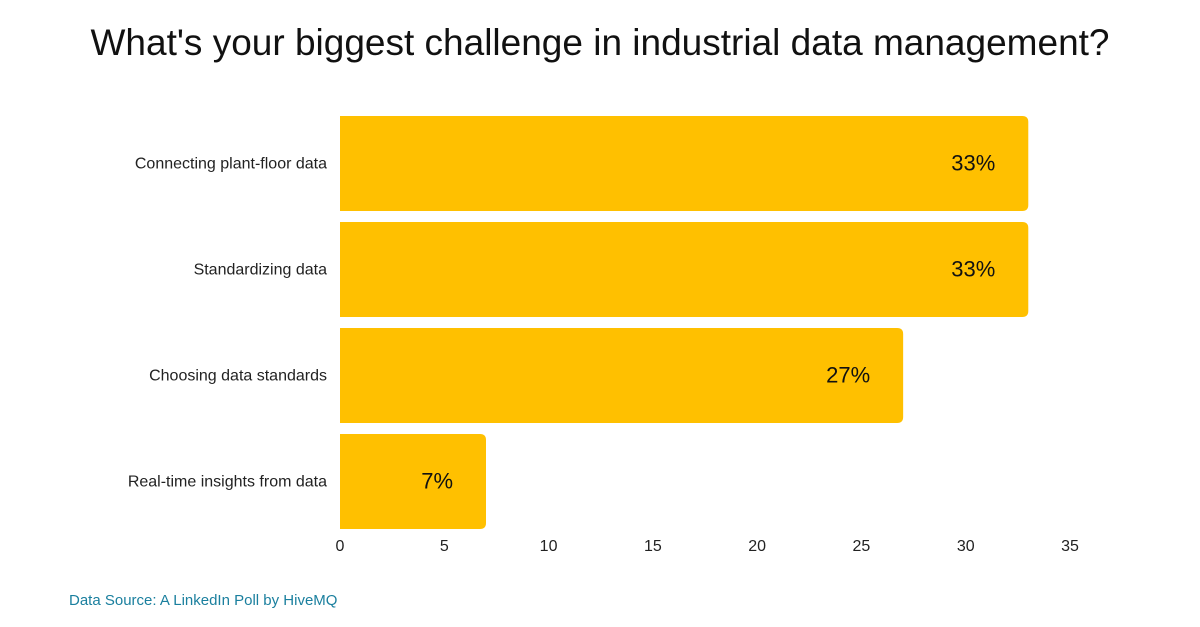  I want to click on category-label-1: Connecting plant-floor data, so click(231, 164).